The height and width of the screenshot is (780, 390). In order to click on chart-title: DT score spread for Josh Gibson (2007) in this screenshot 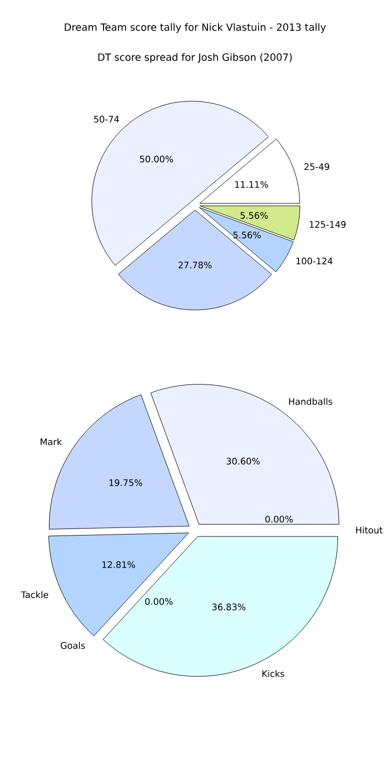, I will do `click(195, 58)`.